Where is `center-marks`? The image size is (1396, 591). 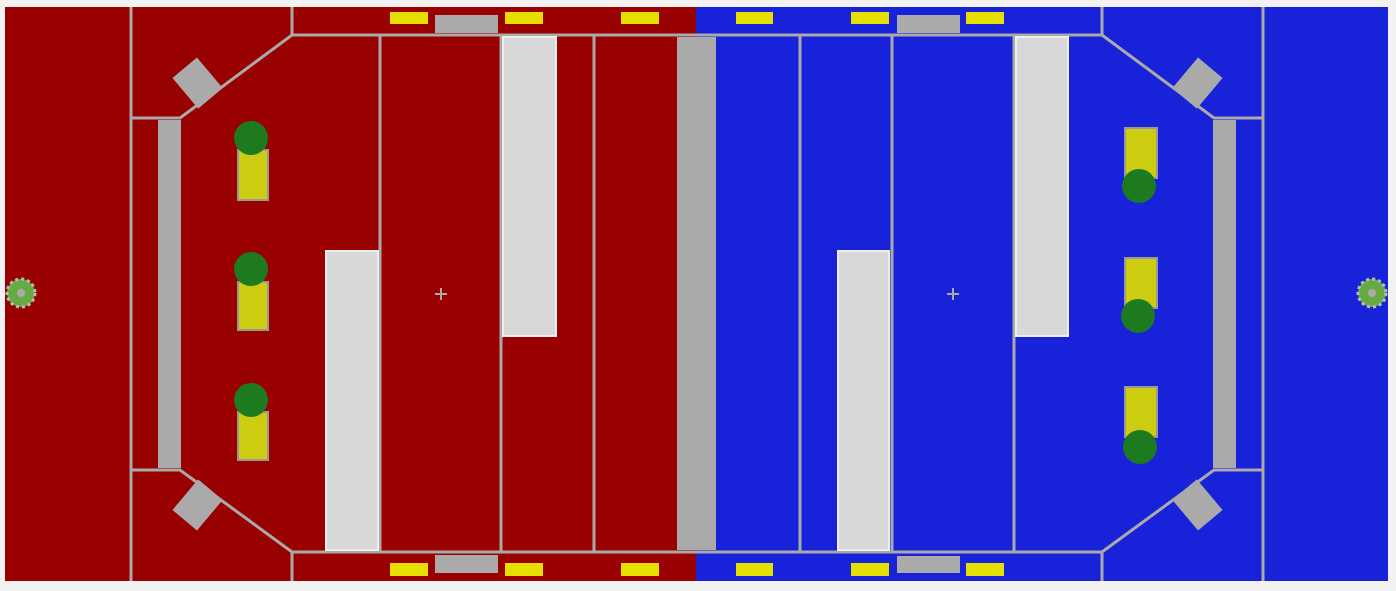 center-marks is located at coordinates (697, 294).